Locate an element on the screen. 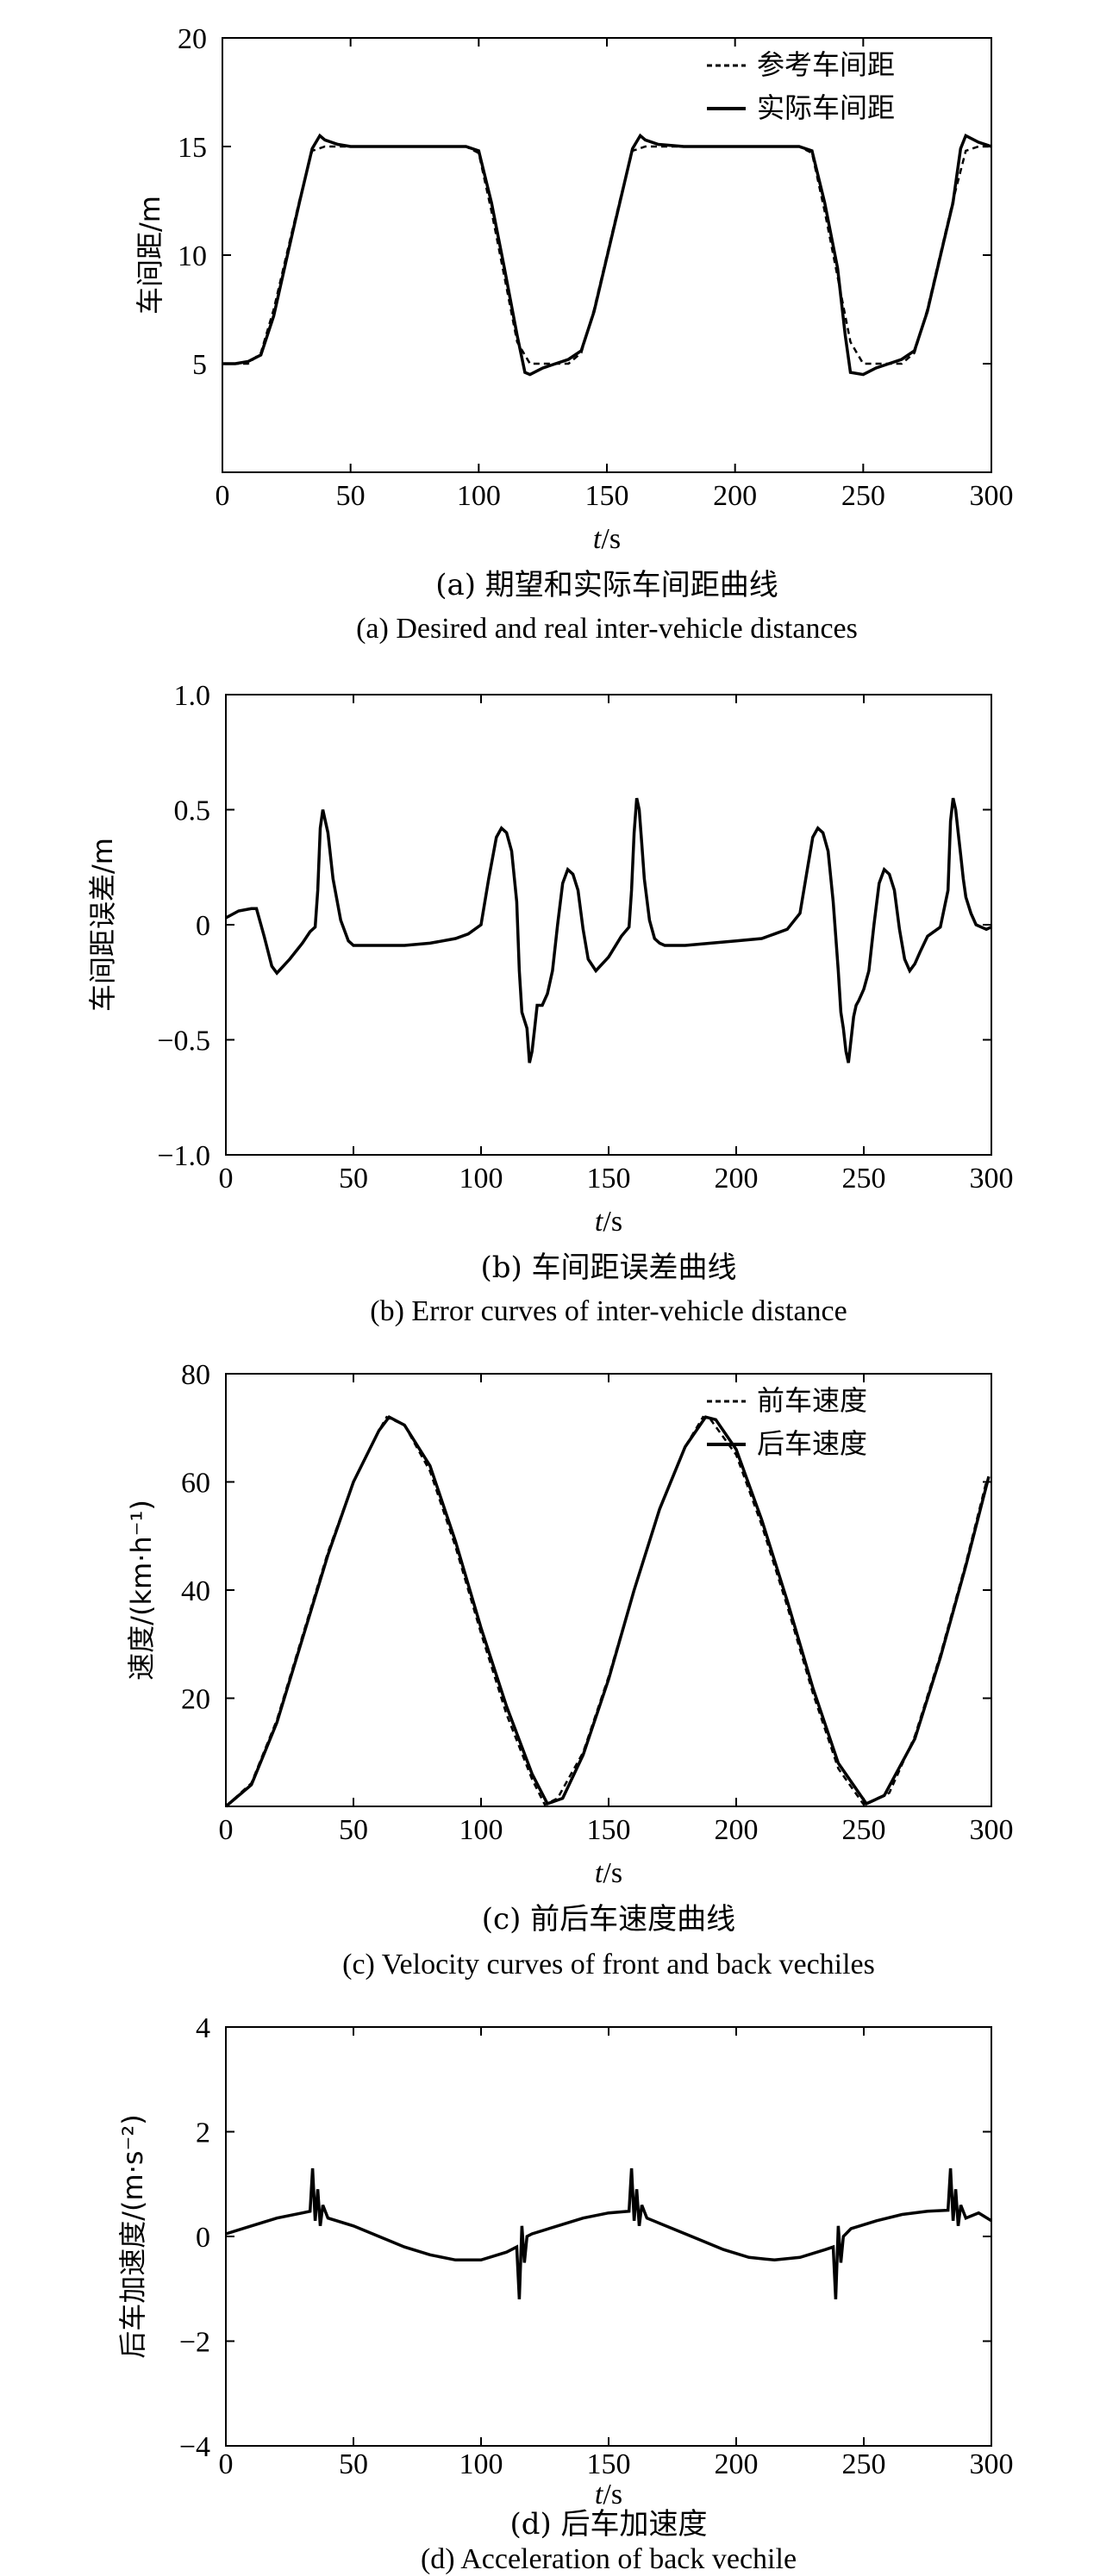  y-tick-label: 60 is located at coordinates (195, 1484).